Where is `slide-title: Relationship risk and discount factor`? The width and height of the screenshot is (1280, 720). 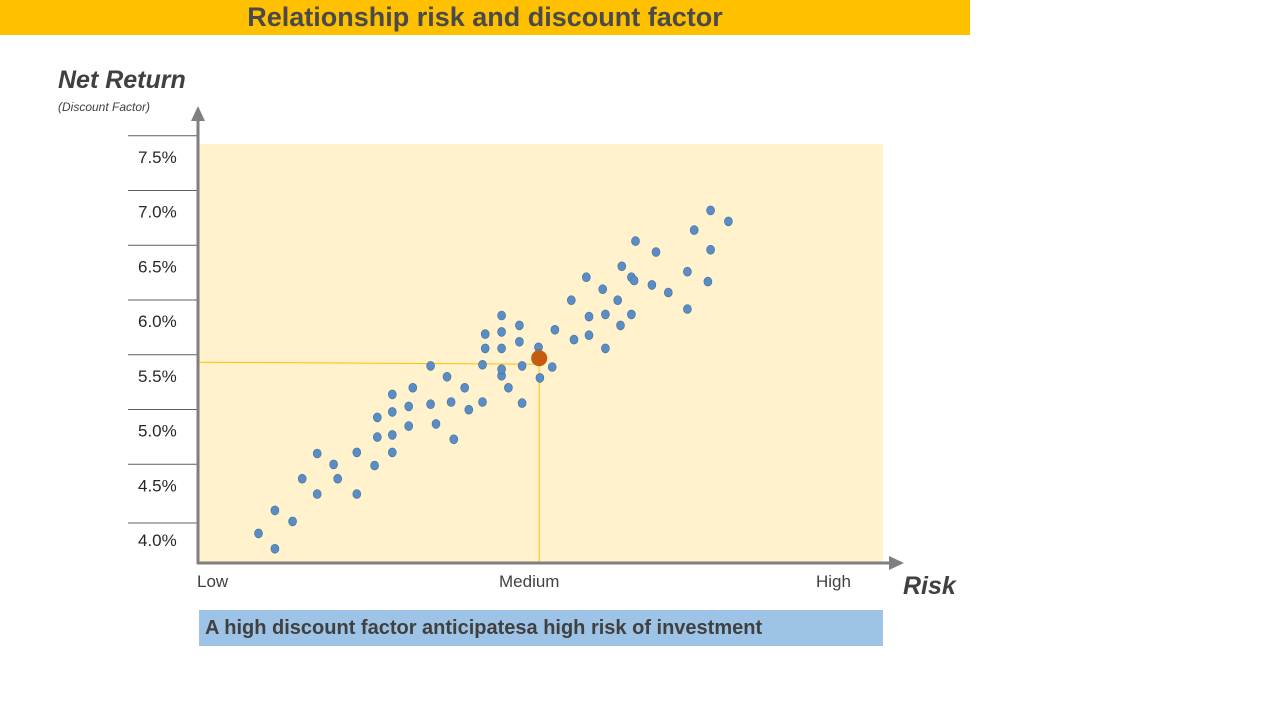 slide-title: Relationship risk and discount factor is located at coordinates (485, 17).